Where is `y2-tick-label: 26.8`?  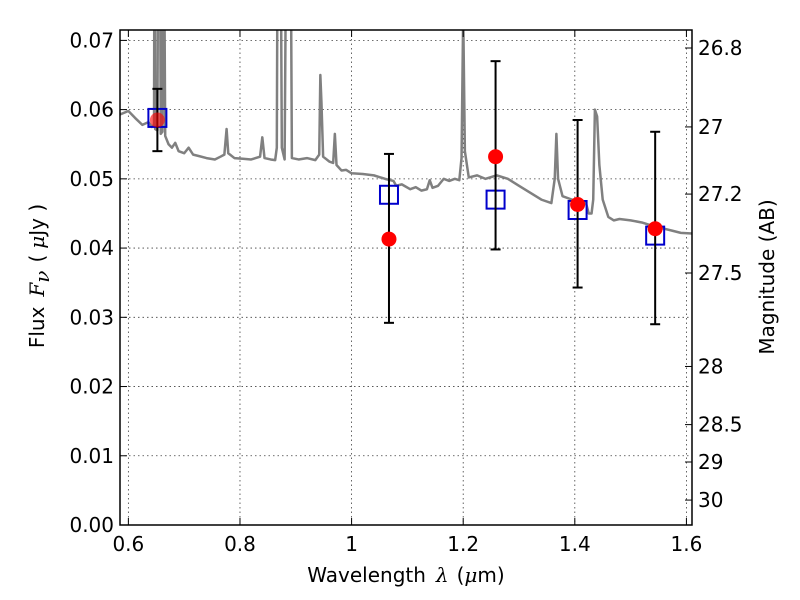
y2-tick-label: 26.8 is located at coordinates (720, 48).